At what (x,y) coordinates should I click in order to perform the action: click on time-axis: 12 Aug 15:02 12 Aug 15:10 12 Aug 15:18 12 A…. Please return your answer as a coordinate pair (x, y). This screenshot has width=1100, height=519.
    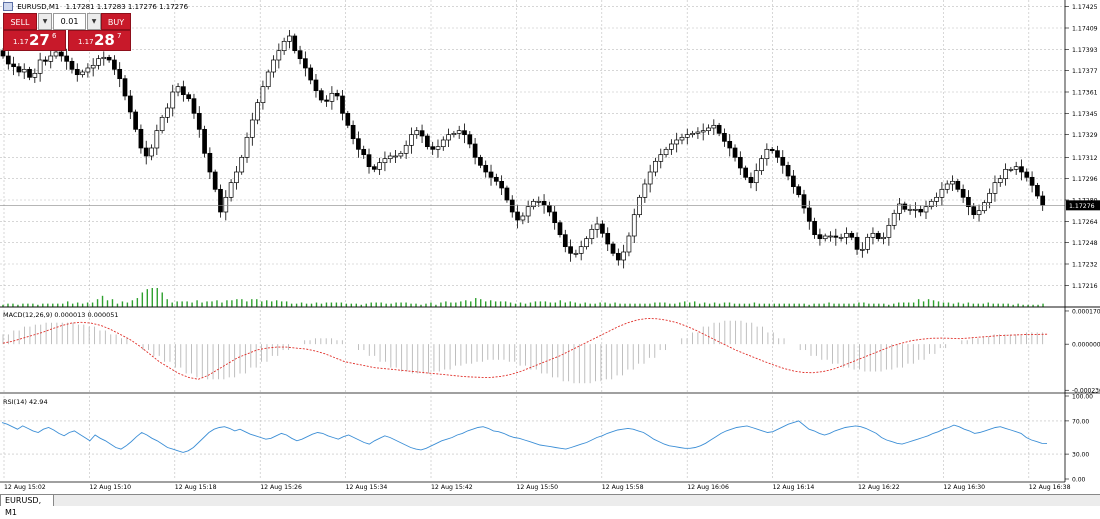
    Looking at the image, I should click on (537, 487).